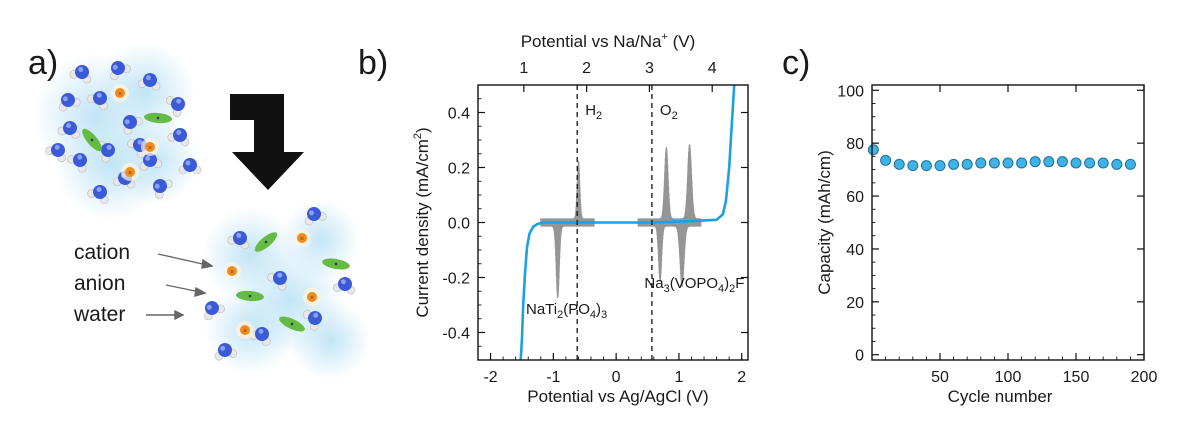 This screenshot has height=430, width=1192. I want to click on y-tick-label: -0.2, so click(456, 279).